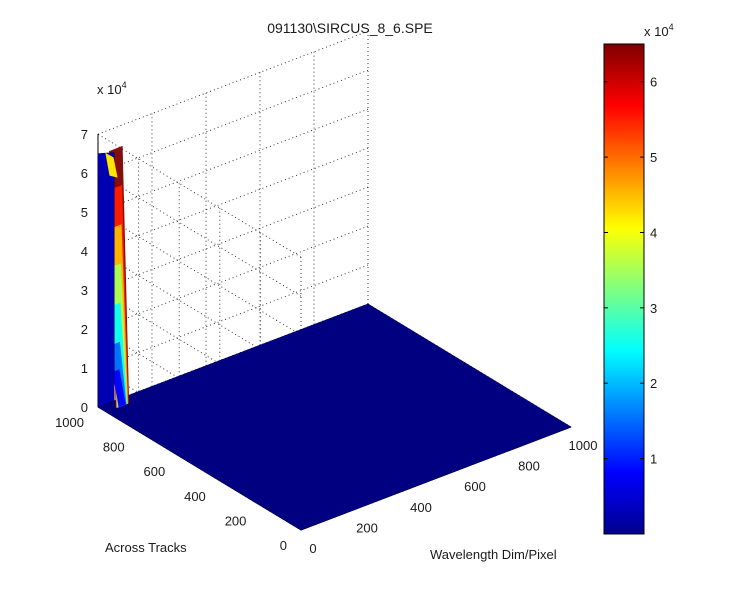 The height and width of the screenshot is (600, 750). Describe the element at coordinates (195, 496) in the screenshot. I see `y-tick-label: 400` at that location.